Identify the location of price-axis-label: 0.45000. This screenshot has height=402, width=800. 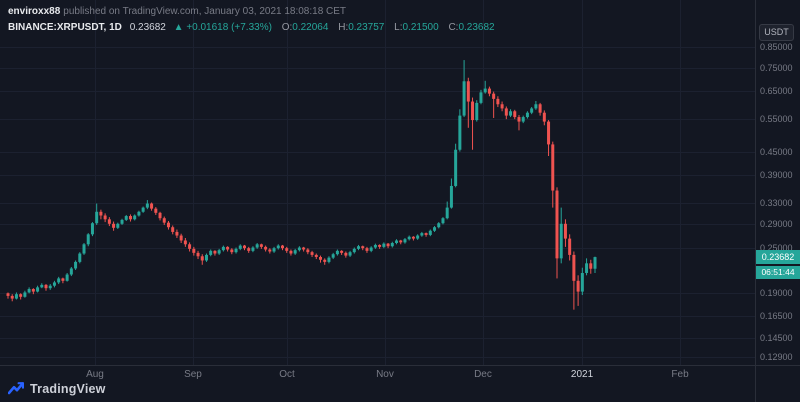
(776, 151).